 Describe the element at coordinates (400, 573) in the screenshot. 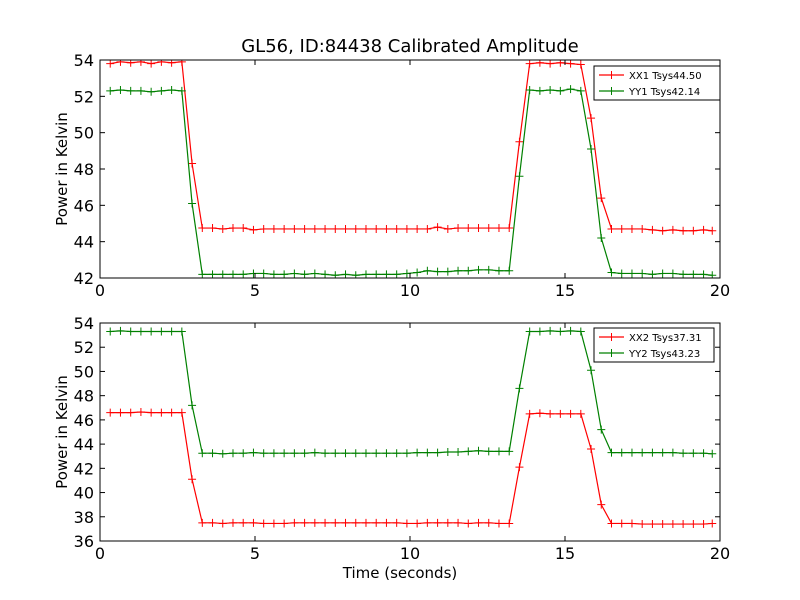

I see `chart-2-x-axis-label: Time (seconds)` at that location.